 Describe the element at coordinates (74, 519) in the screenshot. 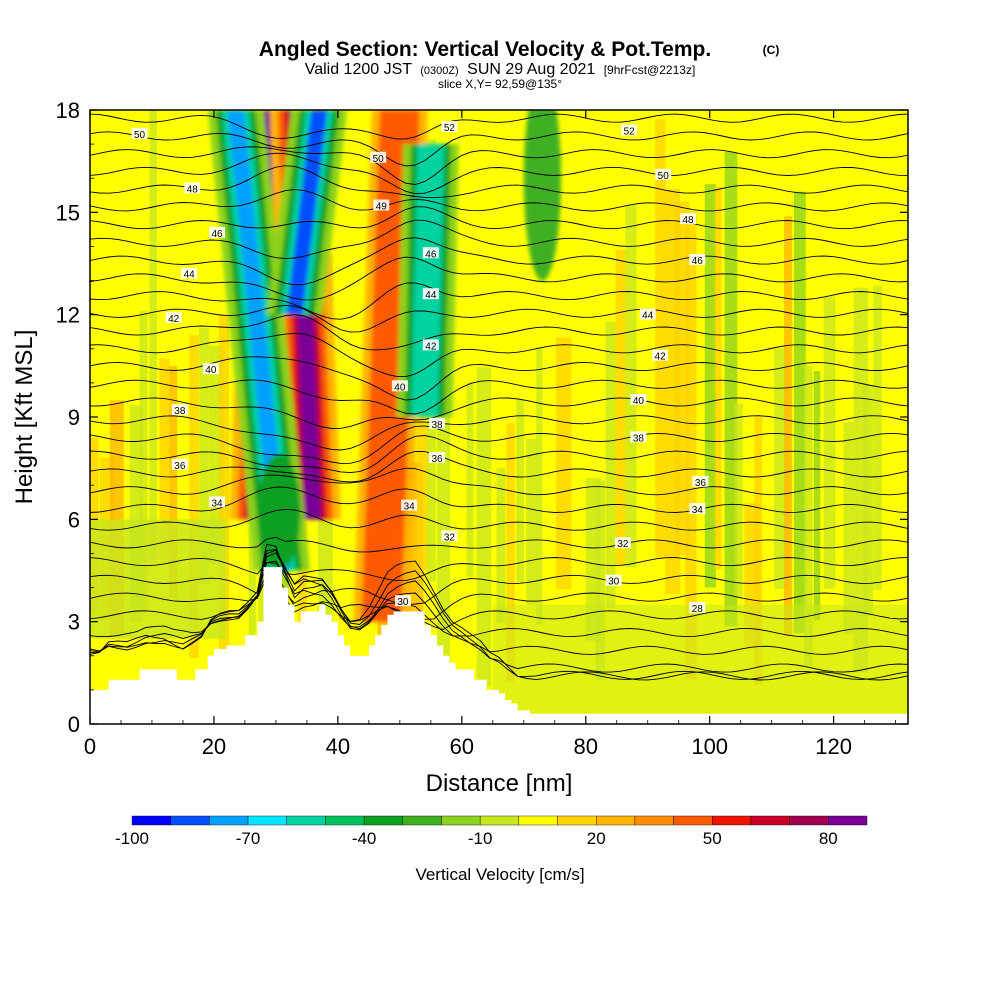

I see `y-tick-label: 6` at that location.